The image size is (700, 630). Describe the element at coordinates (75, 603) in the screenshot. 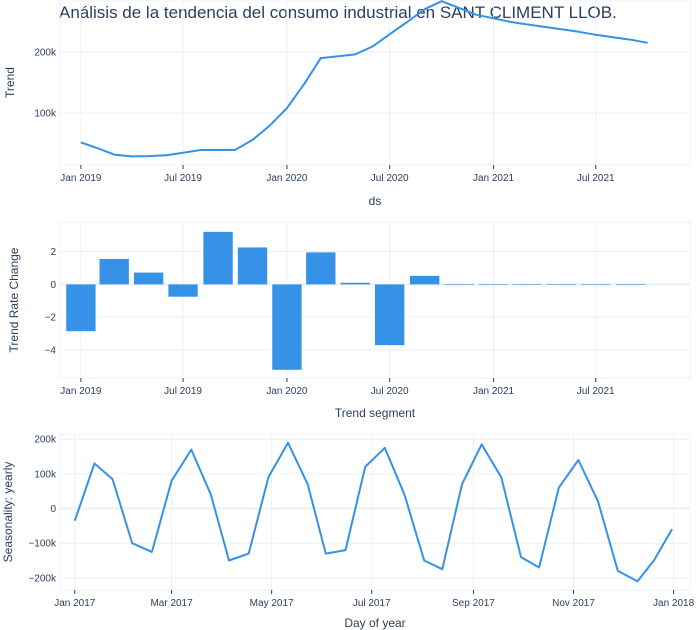

I see `x-tick-label: Jan 2017` at that location.